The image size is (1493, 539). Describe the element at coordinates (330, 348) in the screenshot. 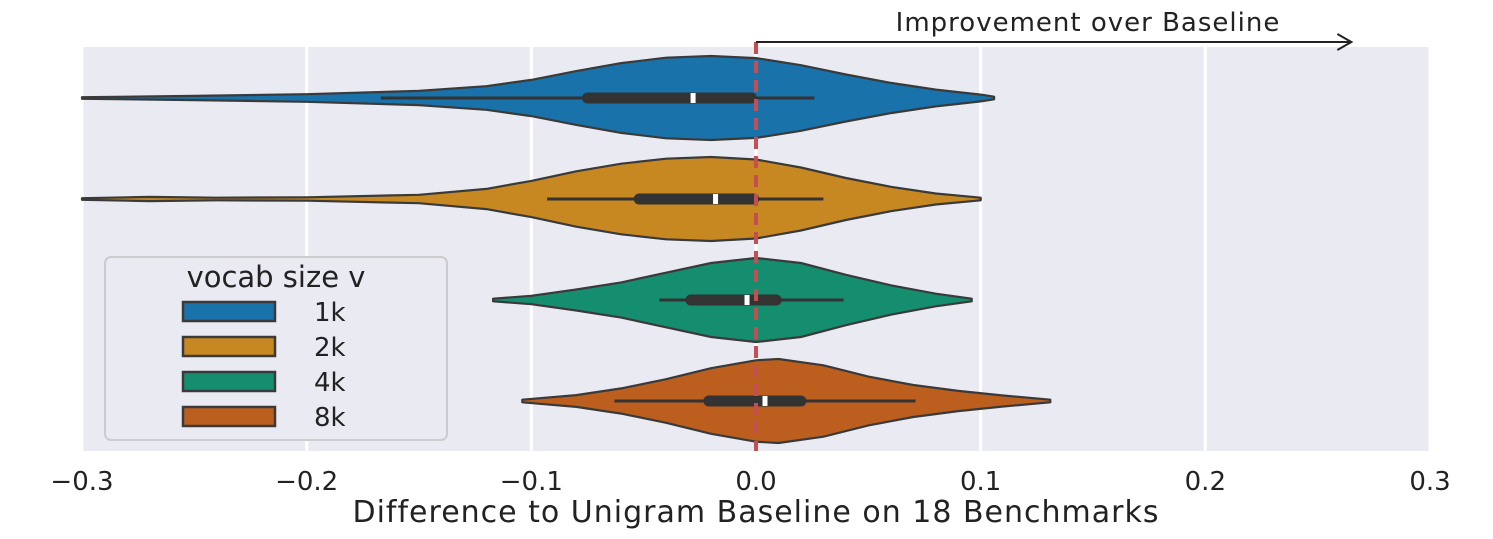

I see `legend-label-2k: 2k` at that location.